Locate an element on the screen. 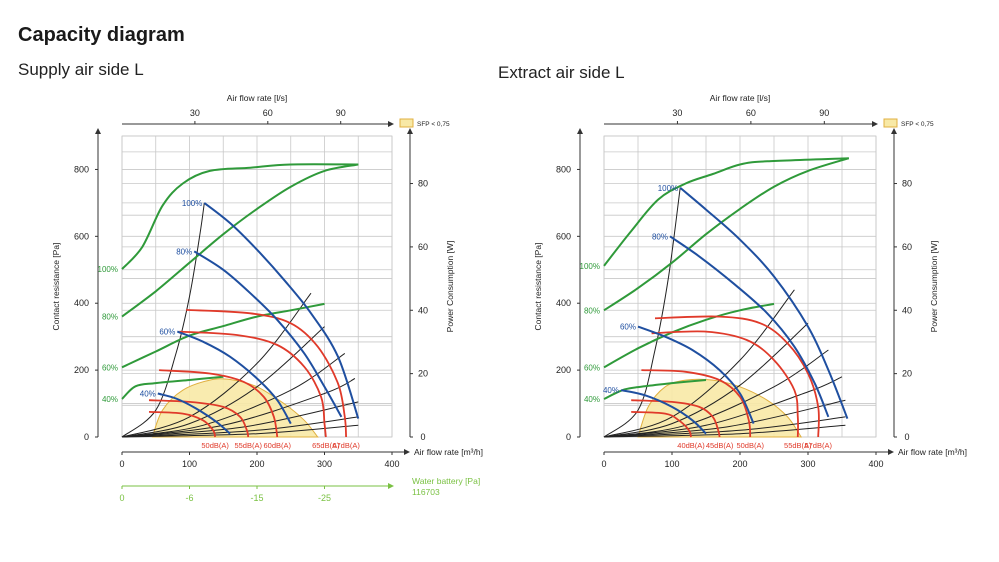 This screenshot has width=999, height=562. sfp-region is located at coordinates (720, 408).